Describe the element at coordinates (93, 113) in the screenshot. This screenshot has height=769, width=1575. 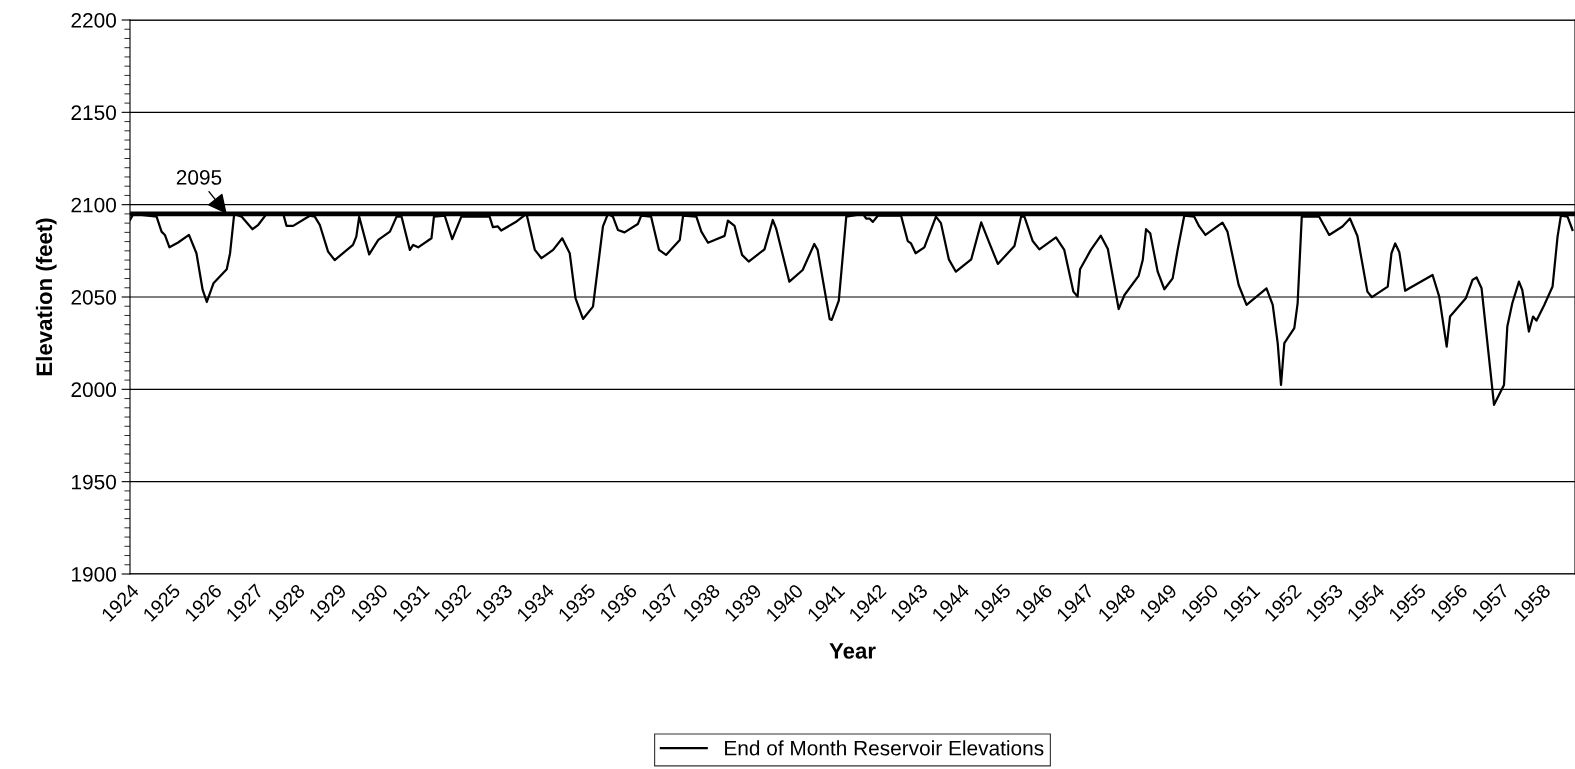
I see `y-tick-label: 2150` at that location.